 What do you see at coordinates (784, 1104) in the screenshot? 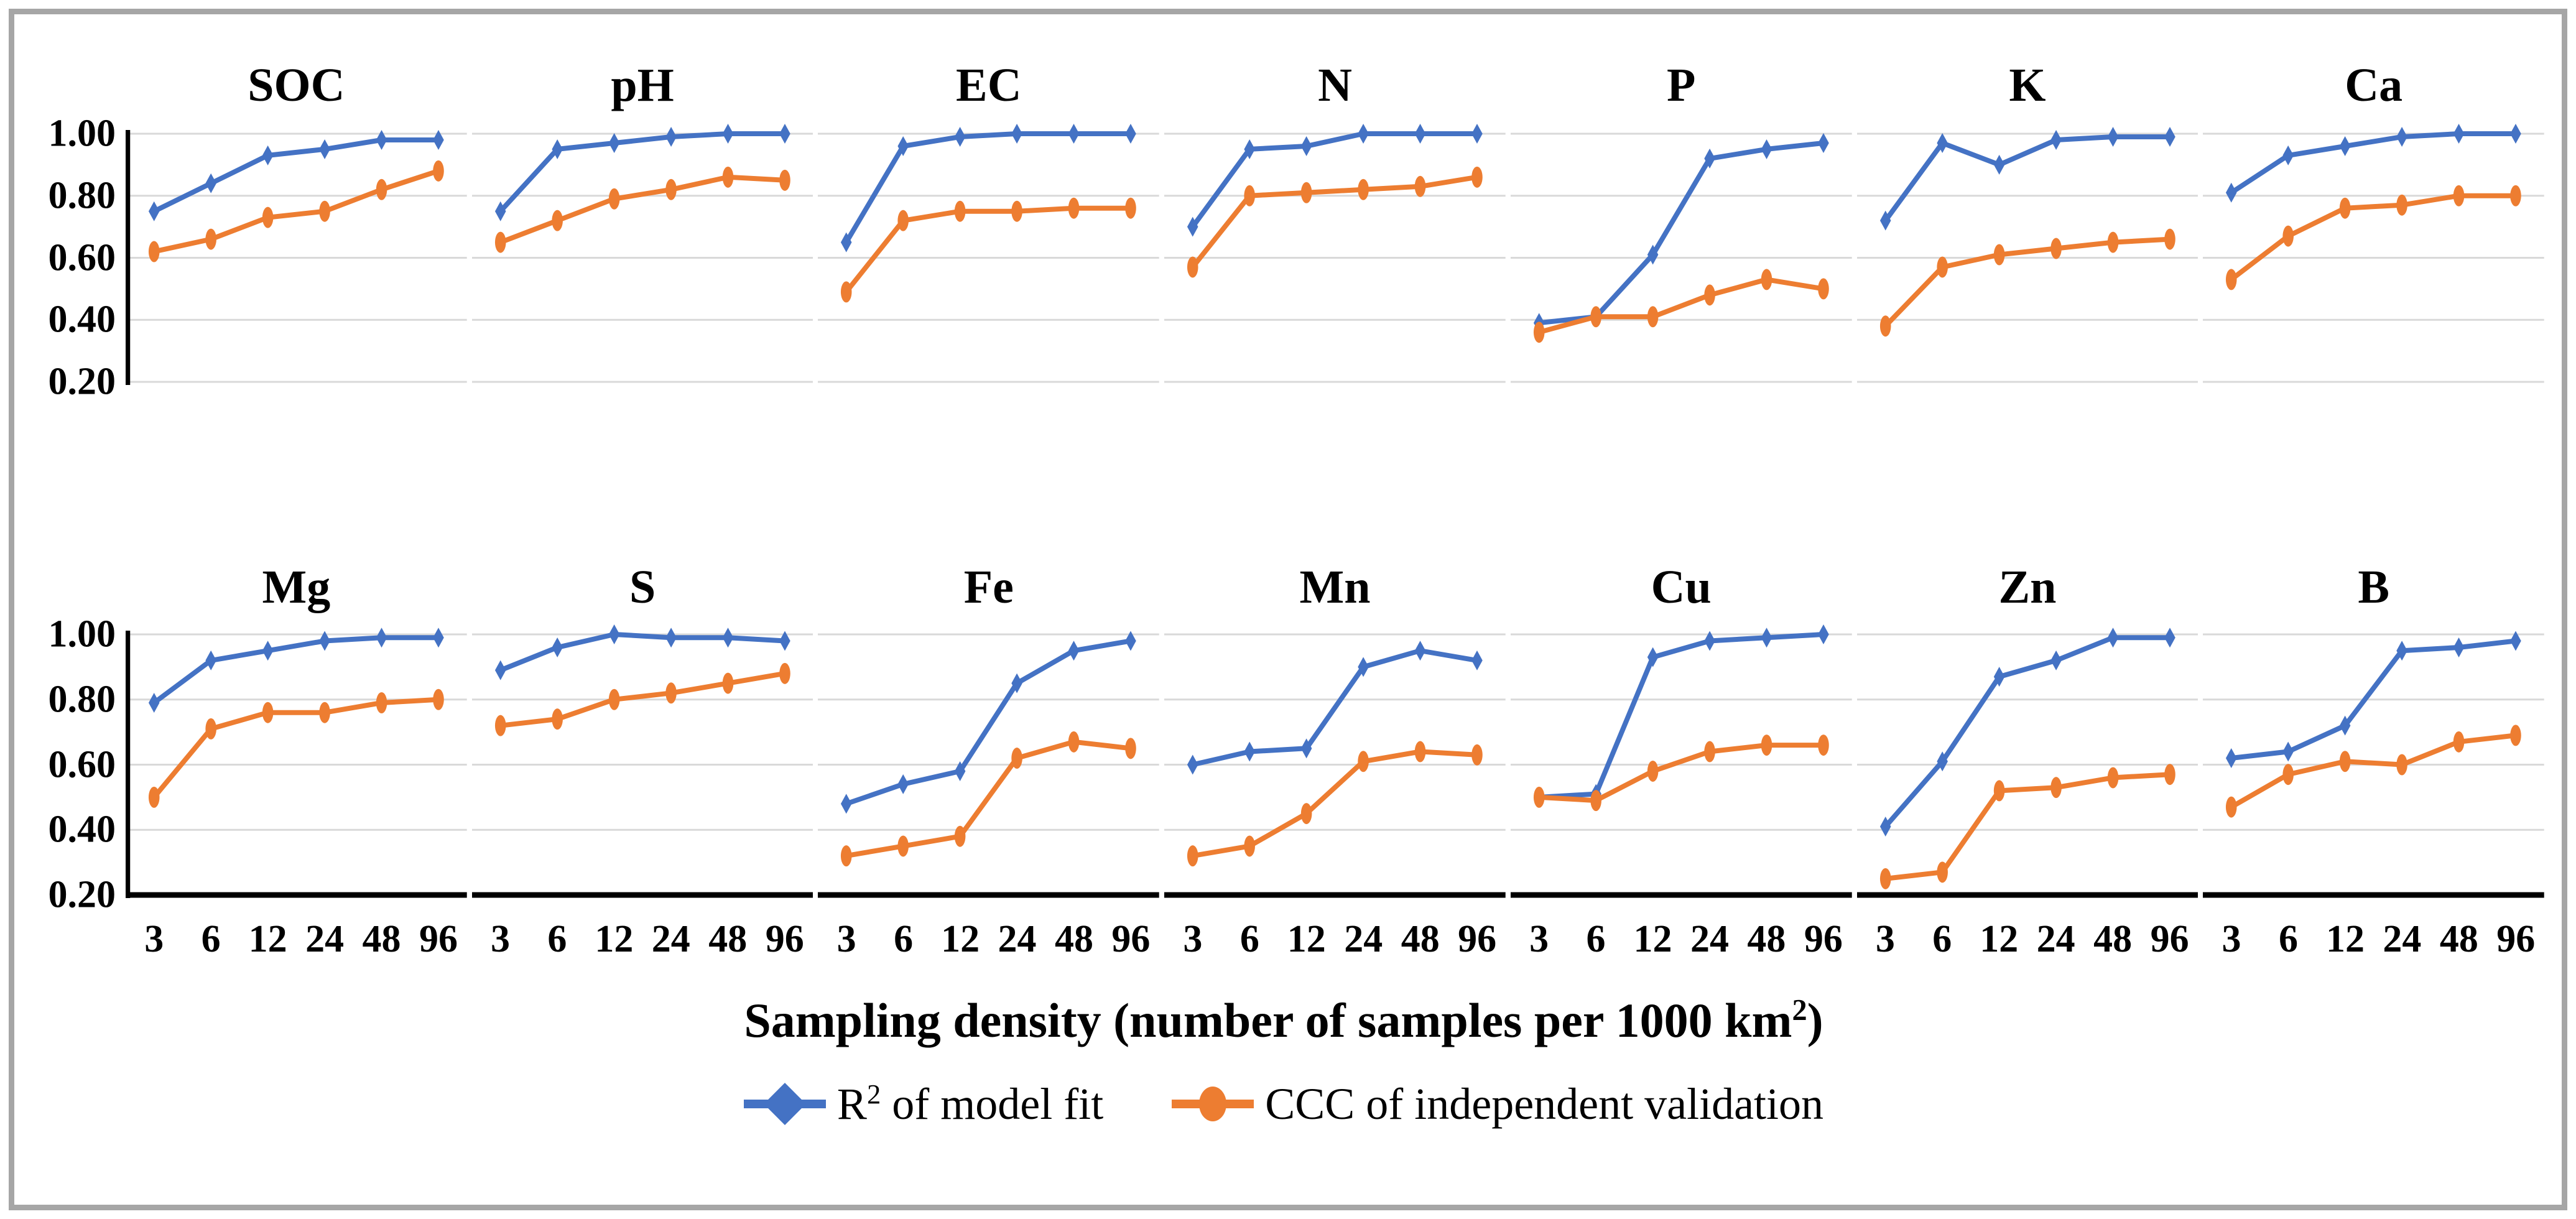
I see `r2-line-diamond-icon` at bounding box center [784, 1104].